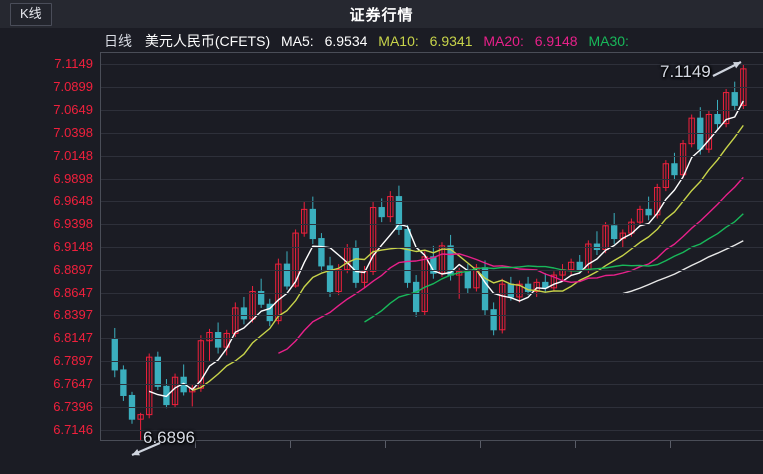  What do you see at coordinates (73, 406) in the screenshot?
I see `y-axis-tick-label: 6.7396` at bounding box center [73, 406].